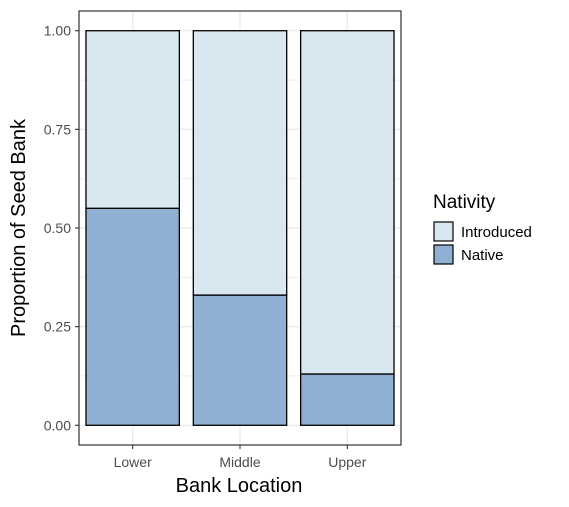 The image size is (569, 507). Describe the element at coordinates (347, 202) in the screenshot. I see `bar-introduced-upper` at that location.